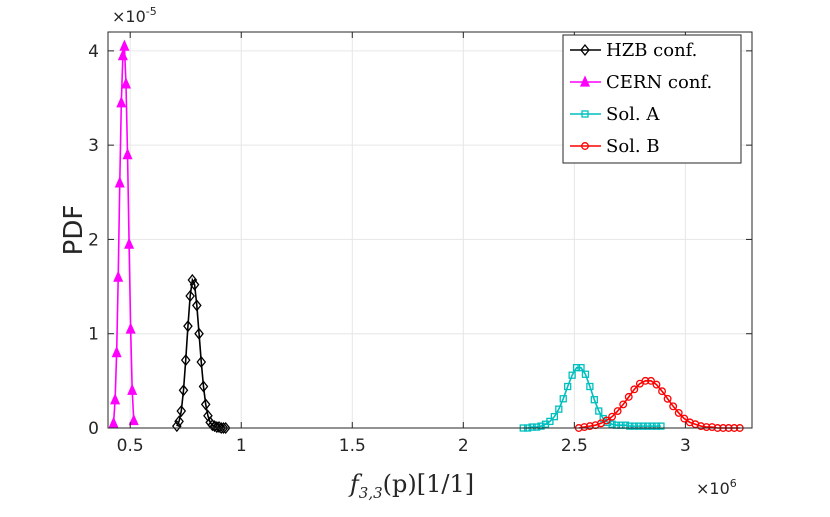  What do you see at coordinates (615, 114) in the screenshot?
I see `legend-item: Sol. A` at bounding box center [615, 114].